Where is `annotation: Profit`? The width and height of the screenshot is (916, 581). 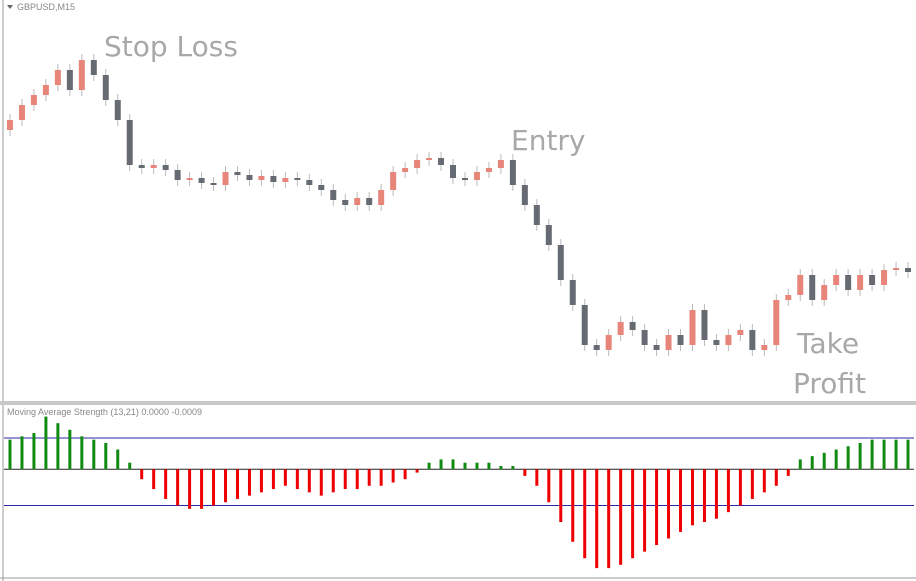
annotation: Profit is located at coordinates (829, 383).